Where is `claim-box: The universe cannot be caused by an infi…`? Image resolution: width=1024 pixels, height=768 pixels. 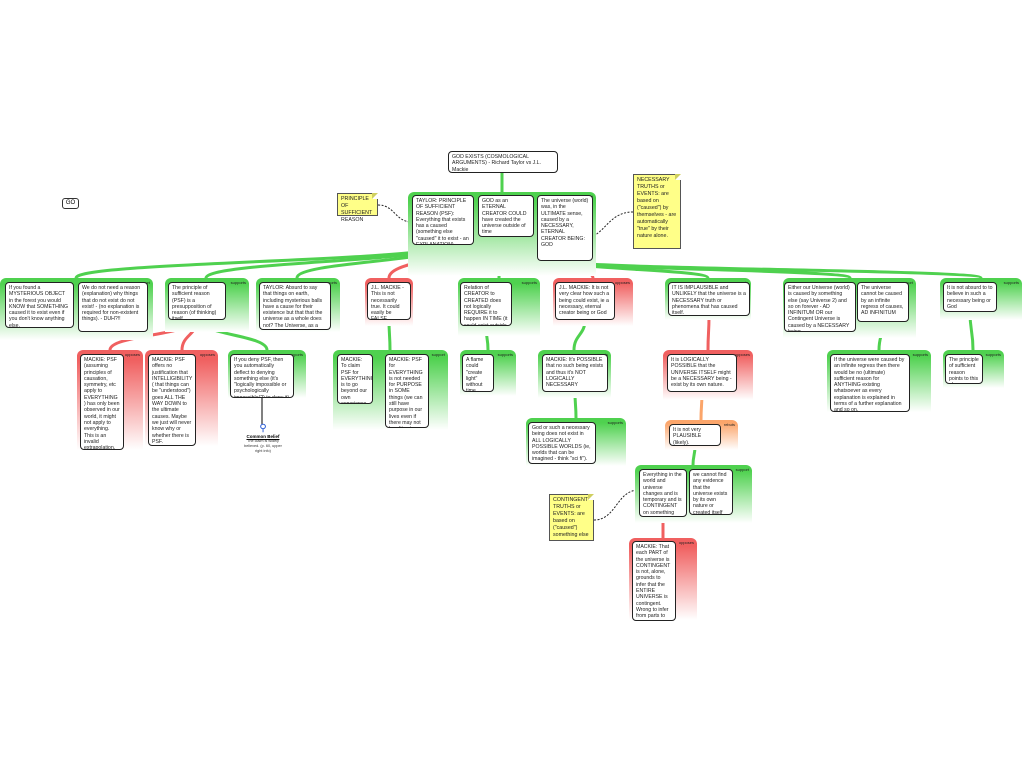 claim-box: The universe cannot be caused by an infi… is located at coordinates (883, 302).